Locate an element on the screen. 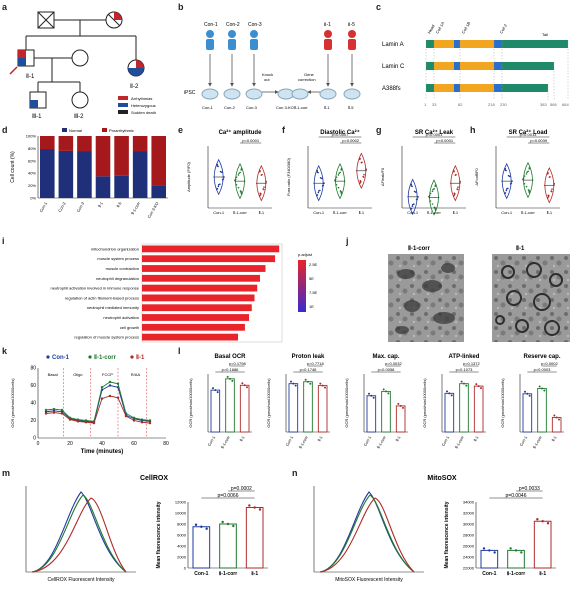 This screenshot has width=574, height=596. legend-marker is located at coordinates (90, 357).